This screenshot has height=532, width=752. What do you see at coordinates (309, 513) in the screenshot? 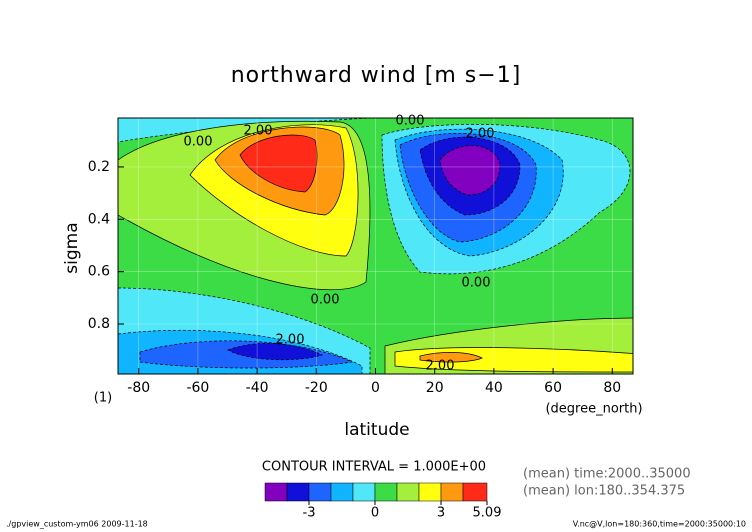
I see `colorbar-tick-label: -3` at bounding box center [309, 513].